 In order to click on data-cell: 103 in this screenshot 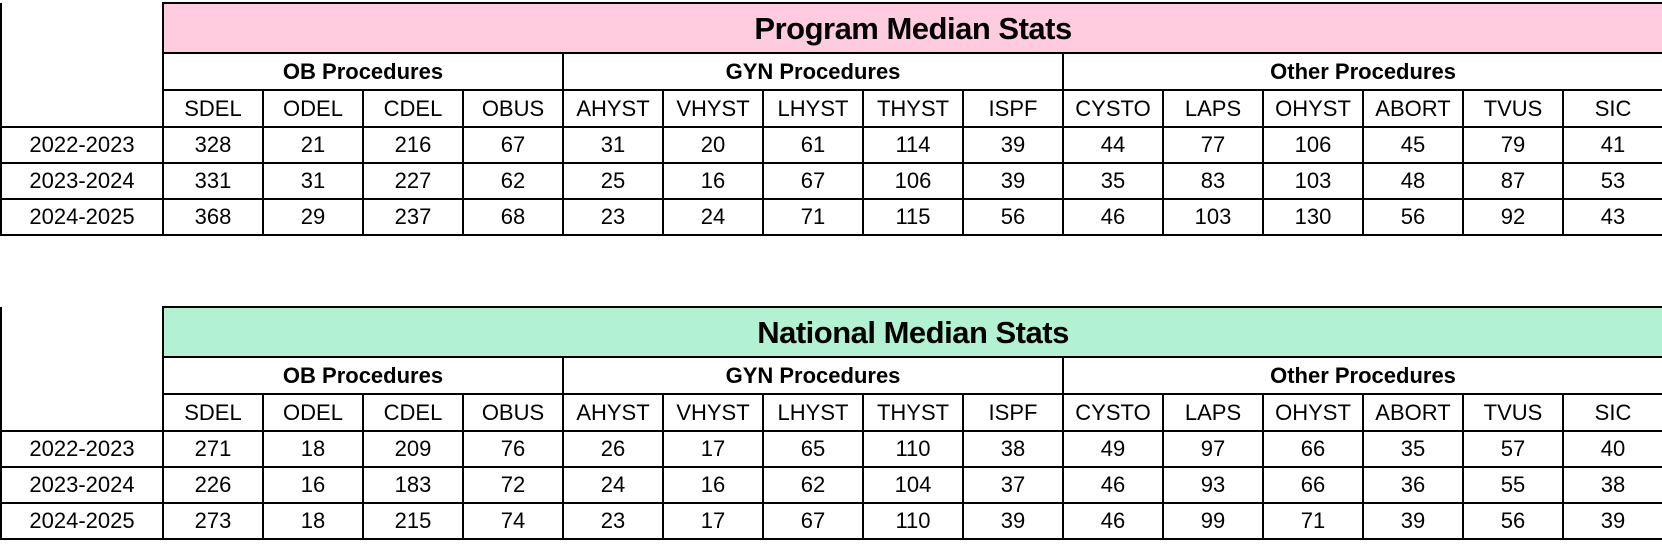, I will do `click(1313, 181)`.